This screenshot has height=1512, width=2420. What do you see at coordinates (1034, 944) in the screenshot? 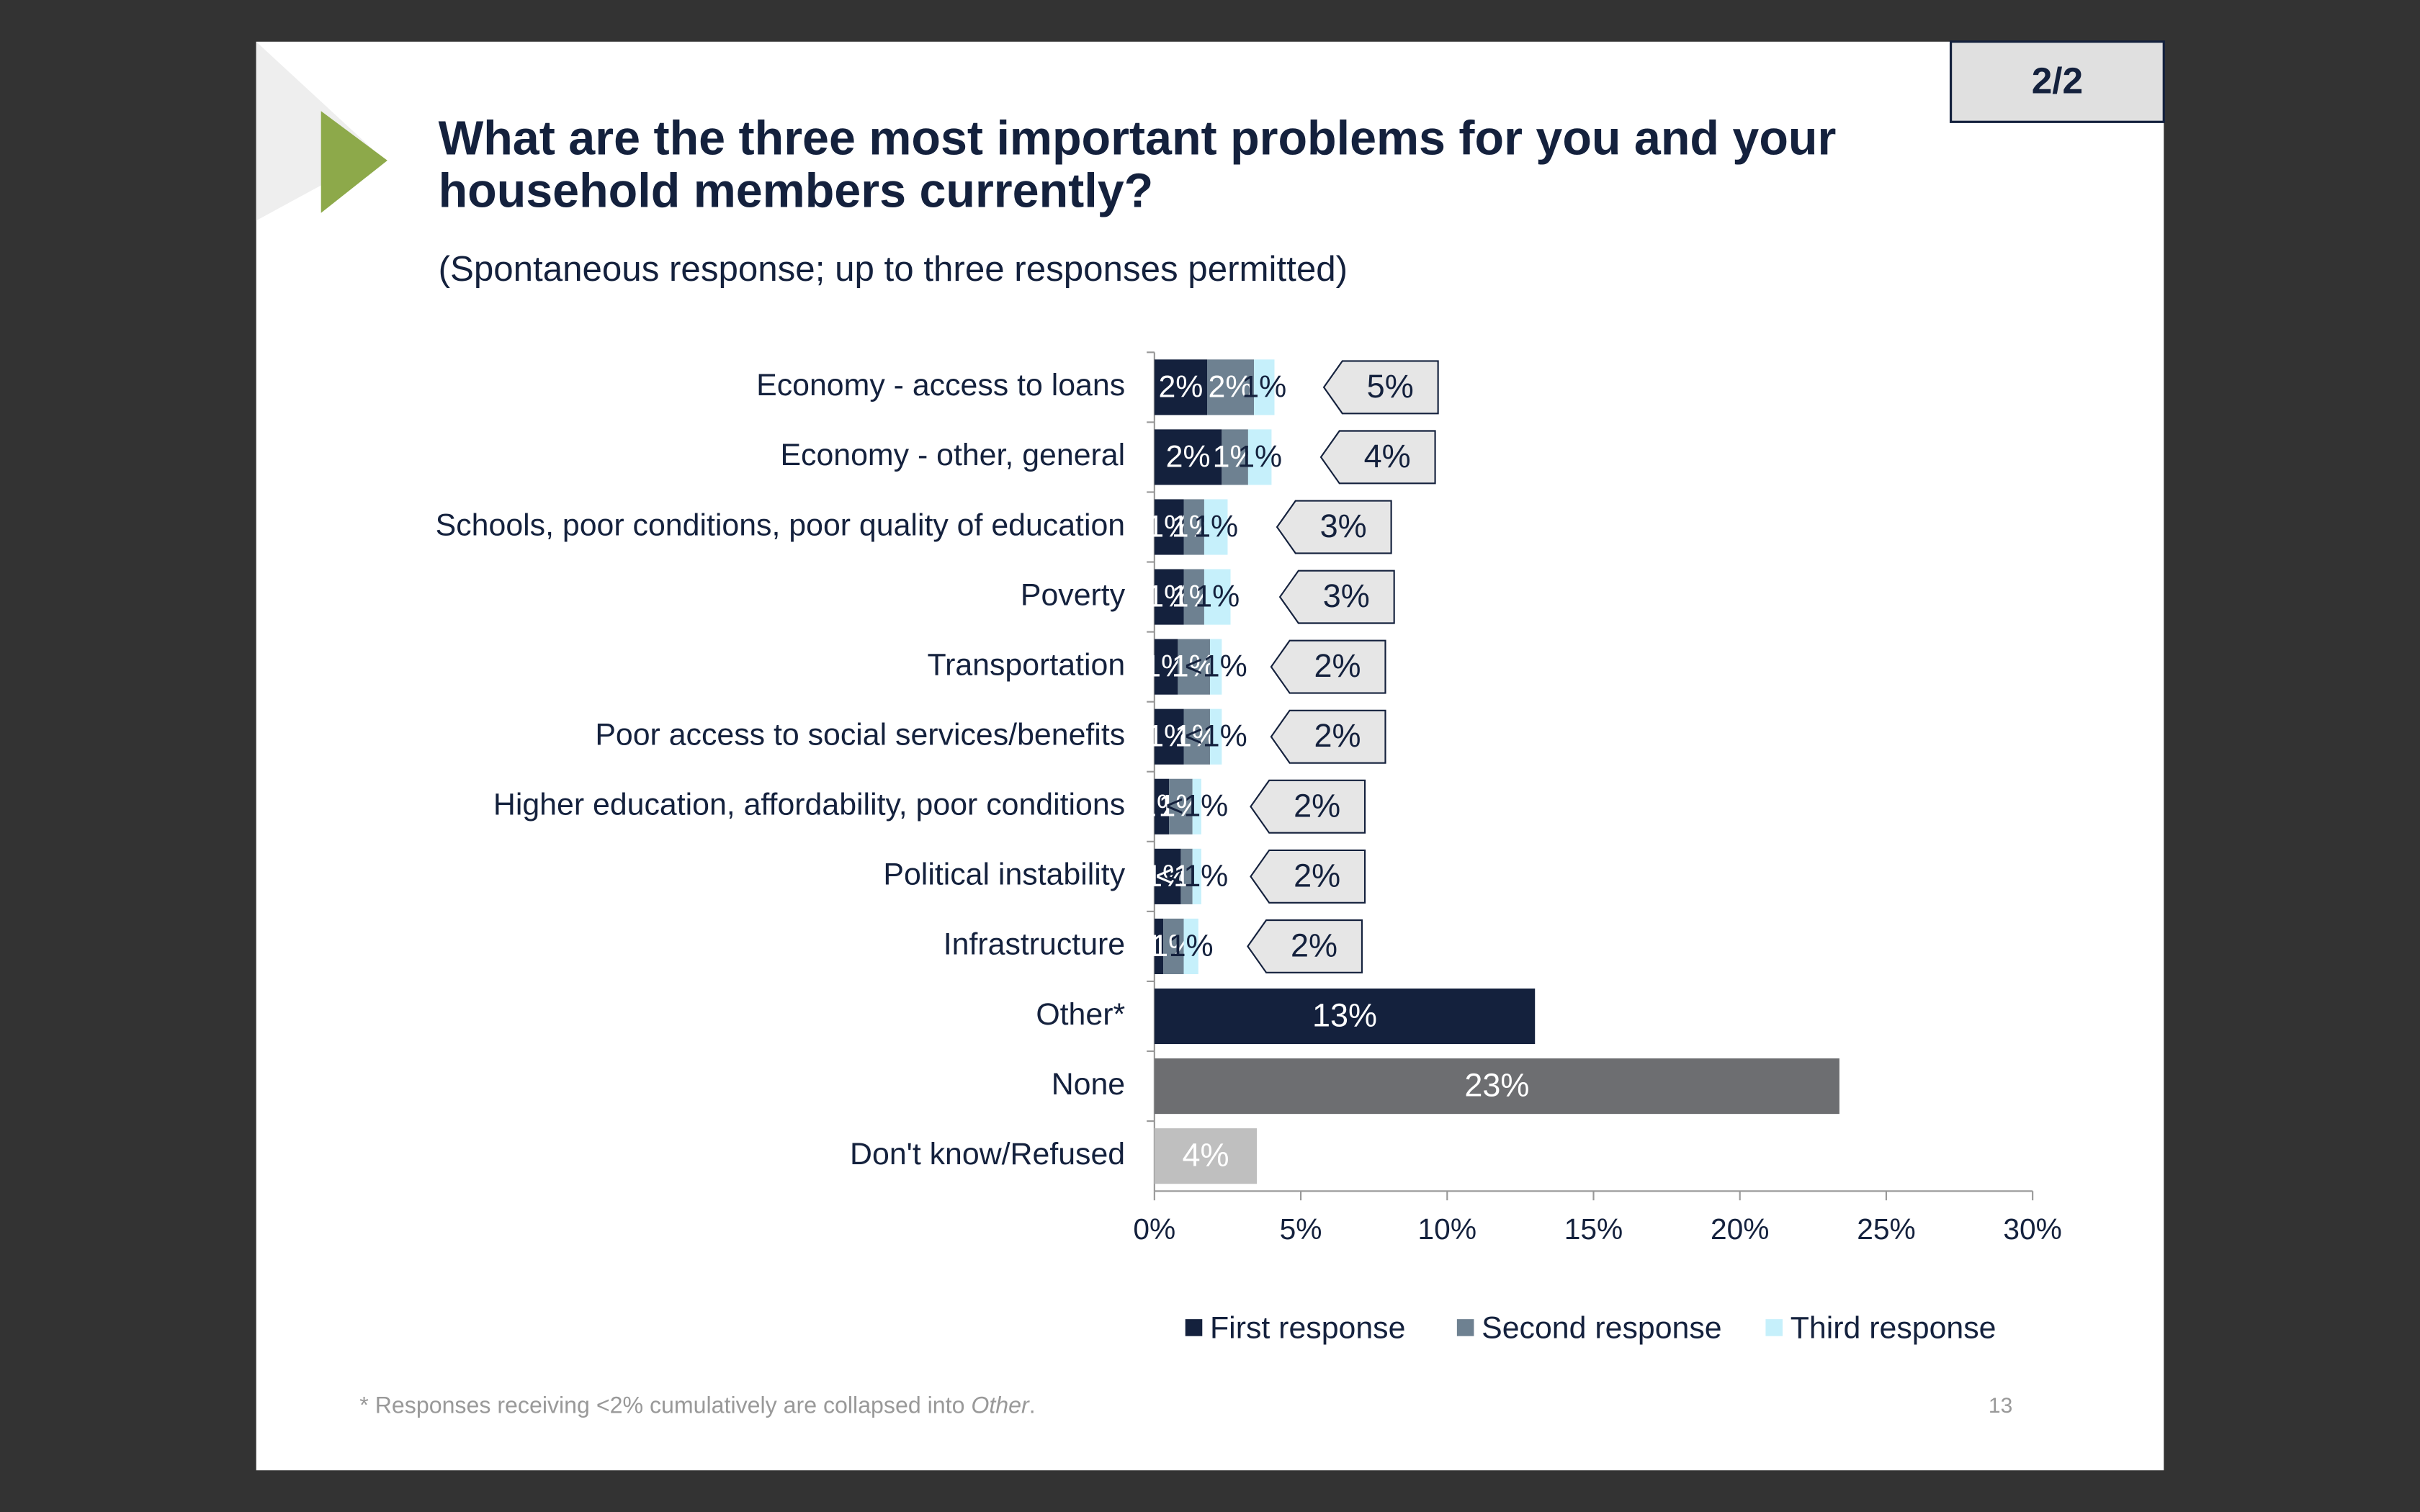
I see `y-tick-label: Infrastructure` at bounding box center [1034, 944].